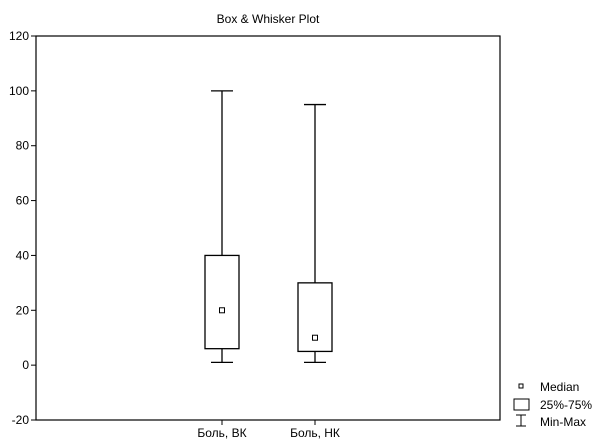 This screenshot has height=440, width=597. I want to click on y-axis: -20 0 20 40 60 80 100 120, so click(22, 228).